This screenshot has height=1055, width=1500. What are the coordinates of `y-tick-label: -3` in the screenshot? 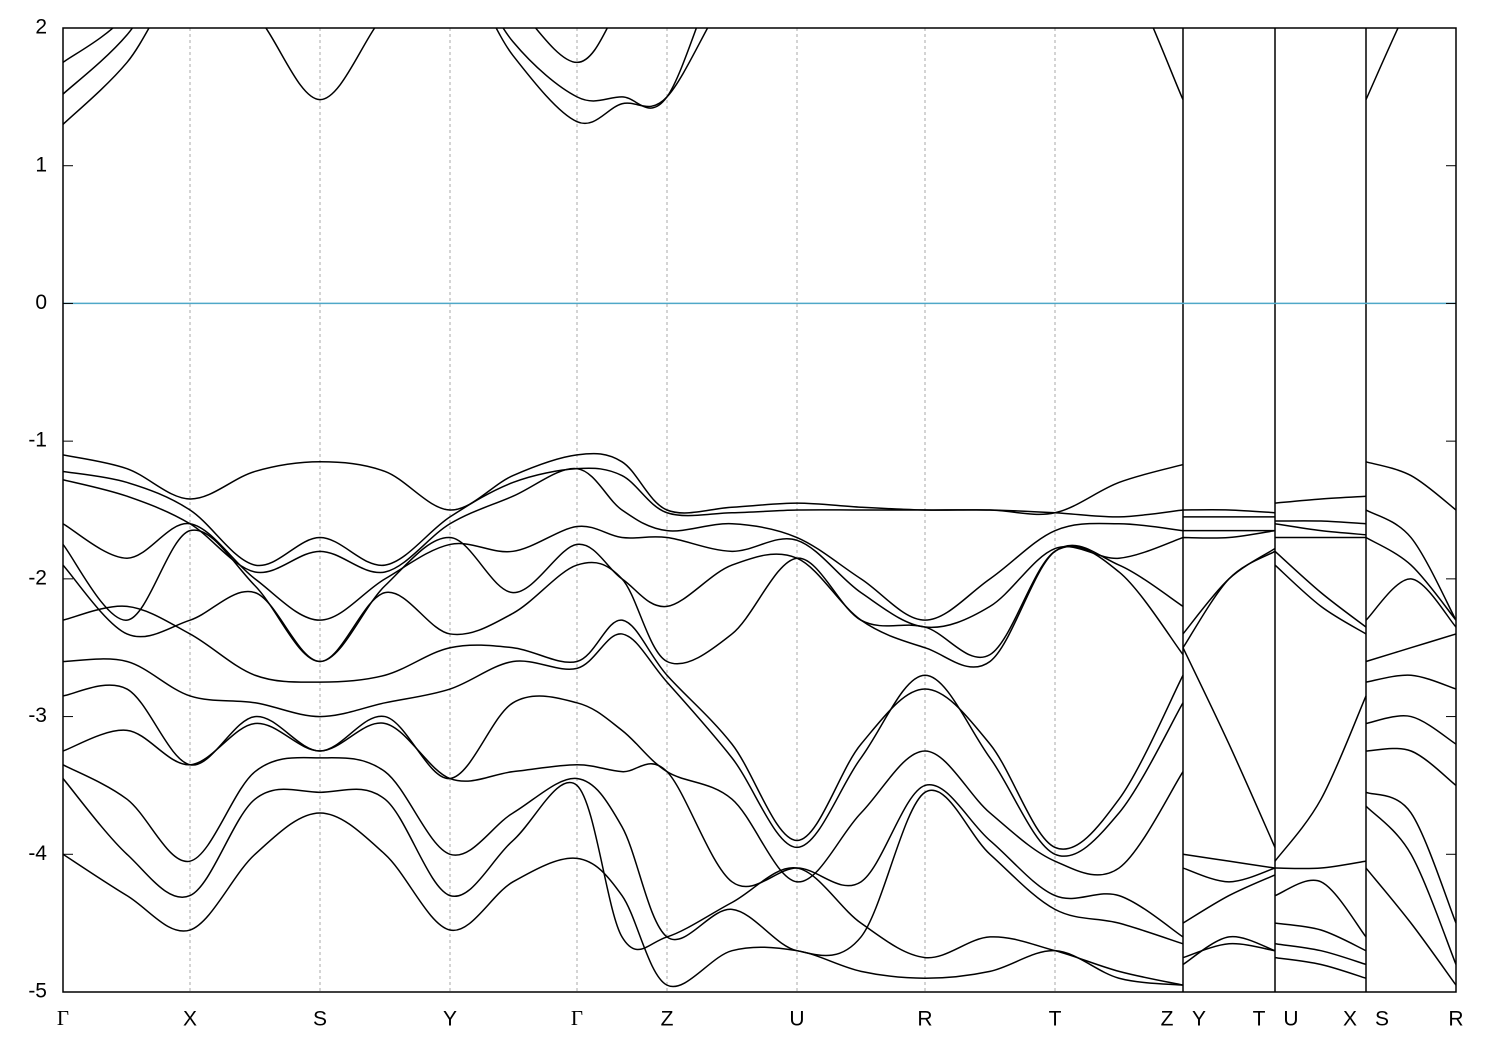 It's located at (37, 715).